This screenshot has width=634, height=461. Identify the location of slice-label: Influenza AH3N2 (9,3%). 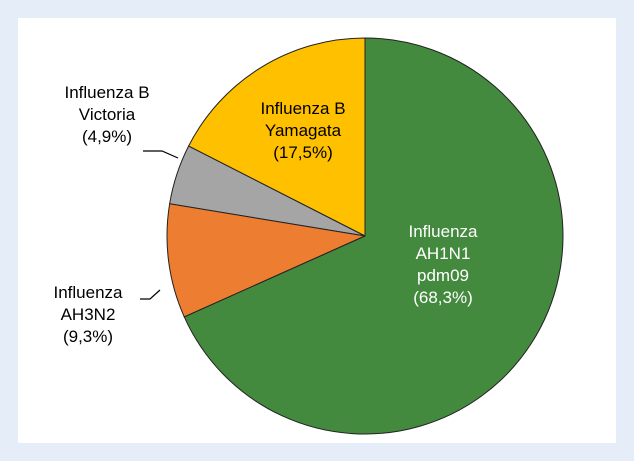
(88, 315).